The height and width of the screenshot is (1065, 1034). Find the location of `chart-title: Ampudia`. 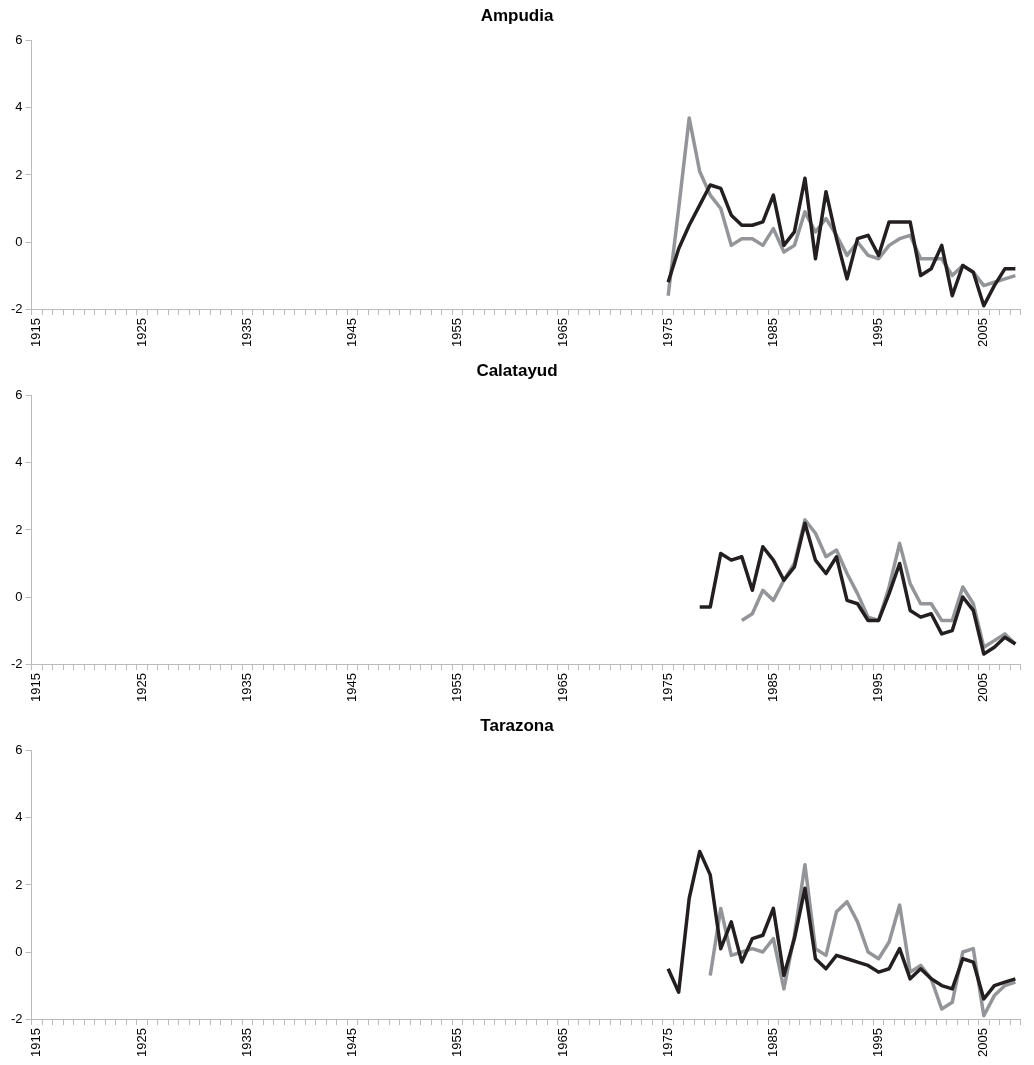

chart-title: Ampudia is located at coordinates (517, 16).